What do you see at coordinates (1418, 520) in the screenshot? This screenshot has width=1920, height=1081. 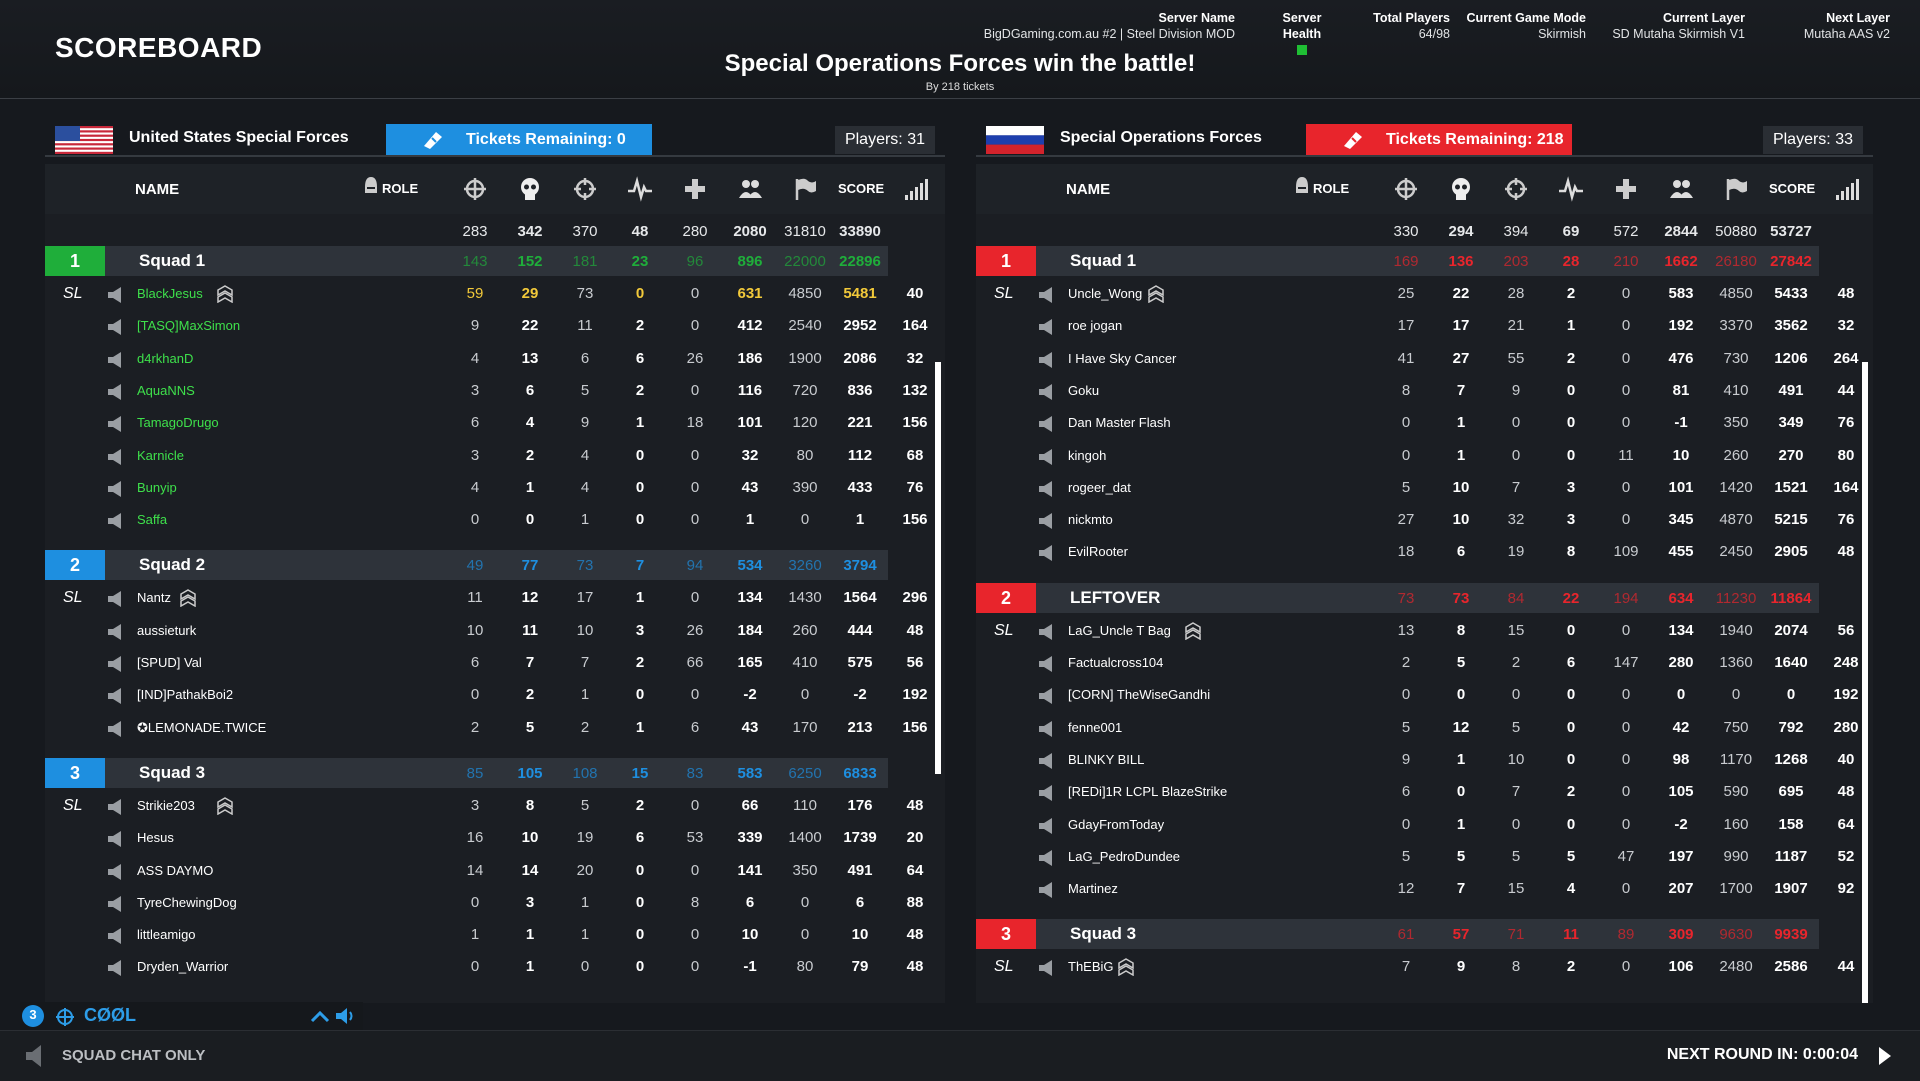 I see `player-row: nickmto 27 10 32 3 0 345 4870 5215 76` at bounding box center [1418, 520].